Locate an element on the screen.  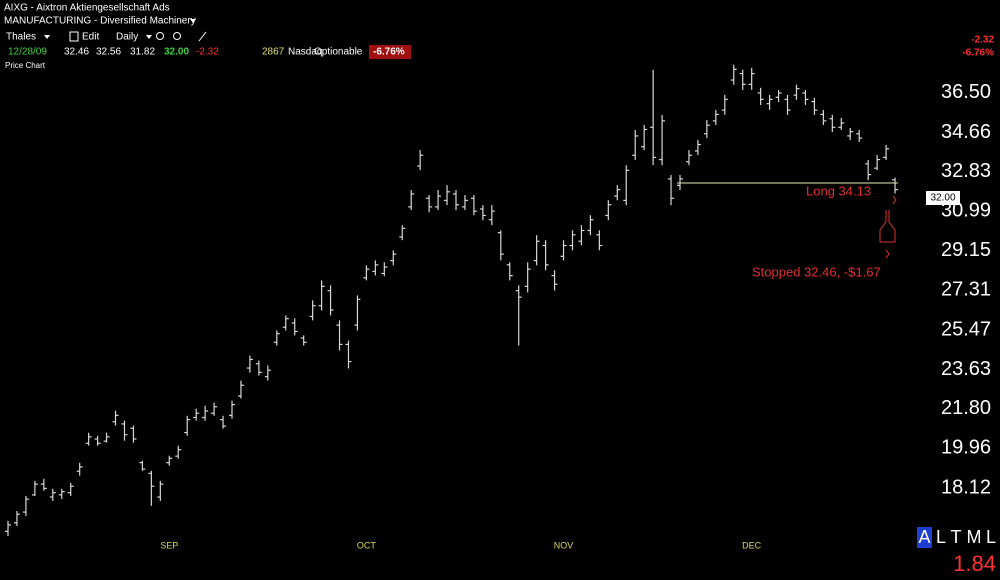
percent-box is located at coordinates (390, 52).